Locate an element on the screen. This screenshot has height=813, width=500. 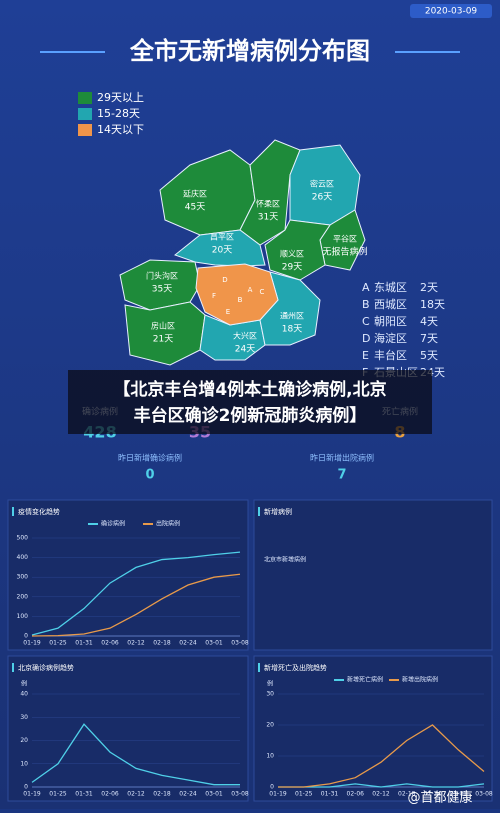
district-name: 房山区 is located at coordinates (163, 326).